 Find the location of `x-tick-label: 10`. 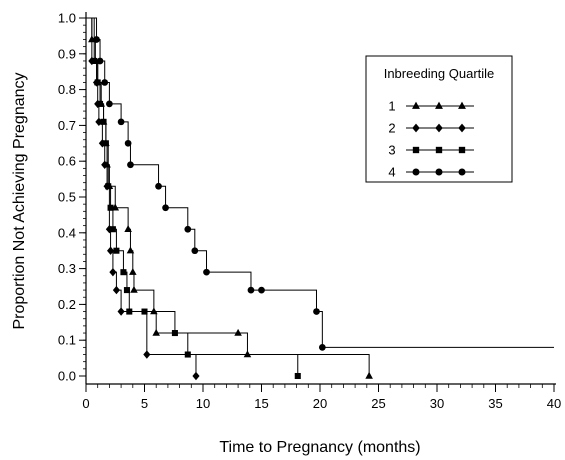

x-tick-label: 10 is located at coordinates (203, 403).